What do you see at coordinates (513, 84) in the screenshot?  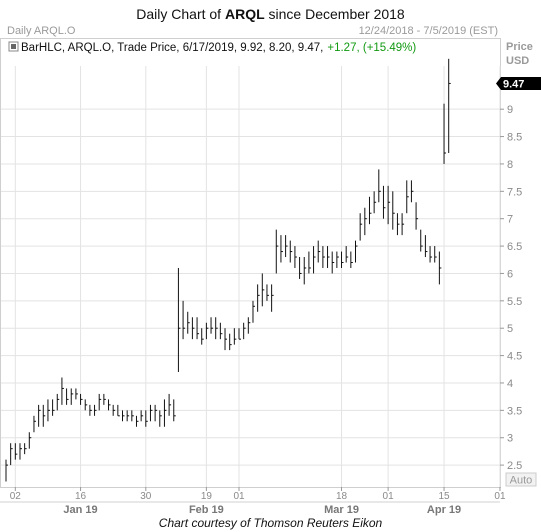 I see `last-price-value: 9.47` at bounding box center [513, 84].